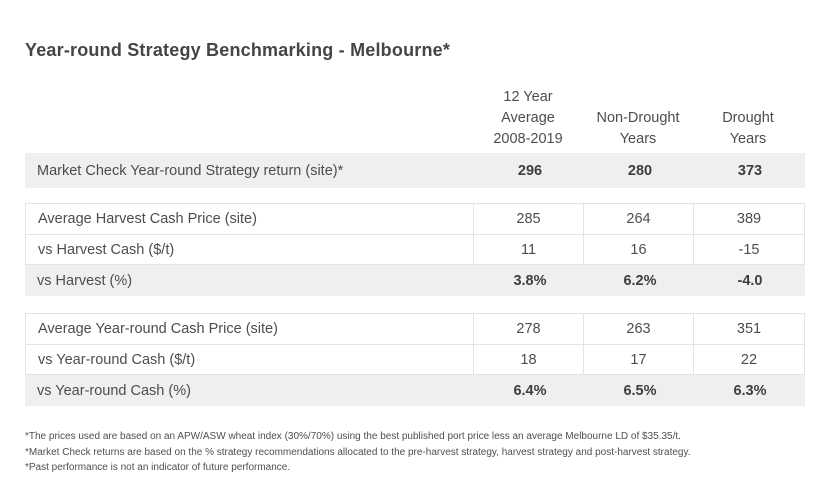 Image resolution: width=840 pixels, height=500 pixels. I want to click on cell-drought: -15, so click(749, 249).